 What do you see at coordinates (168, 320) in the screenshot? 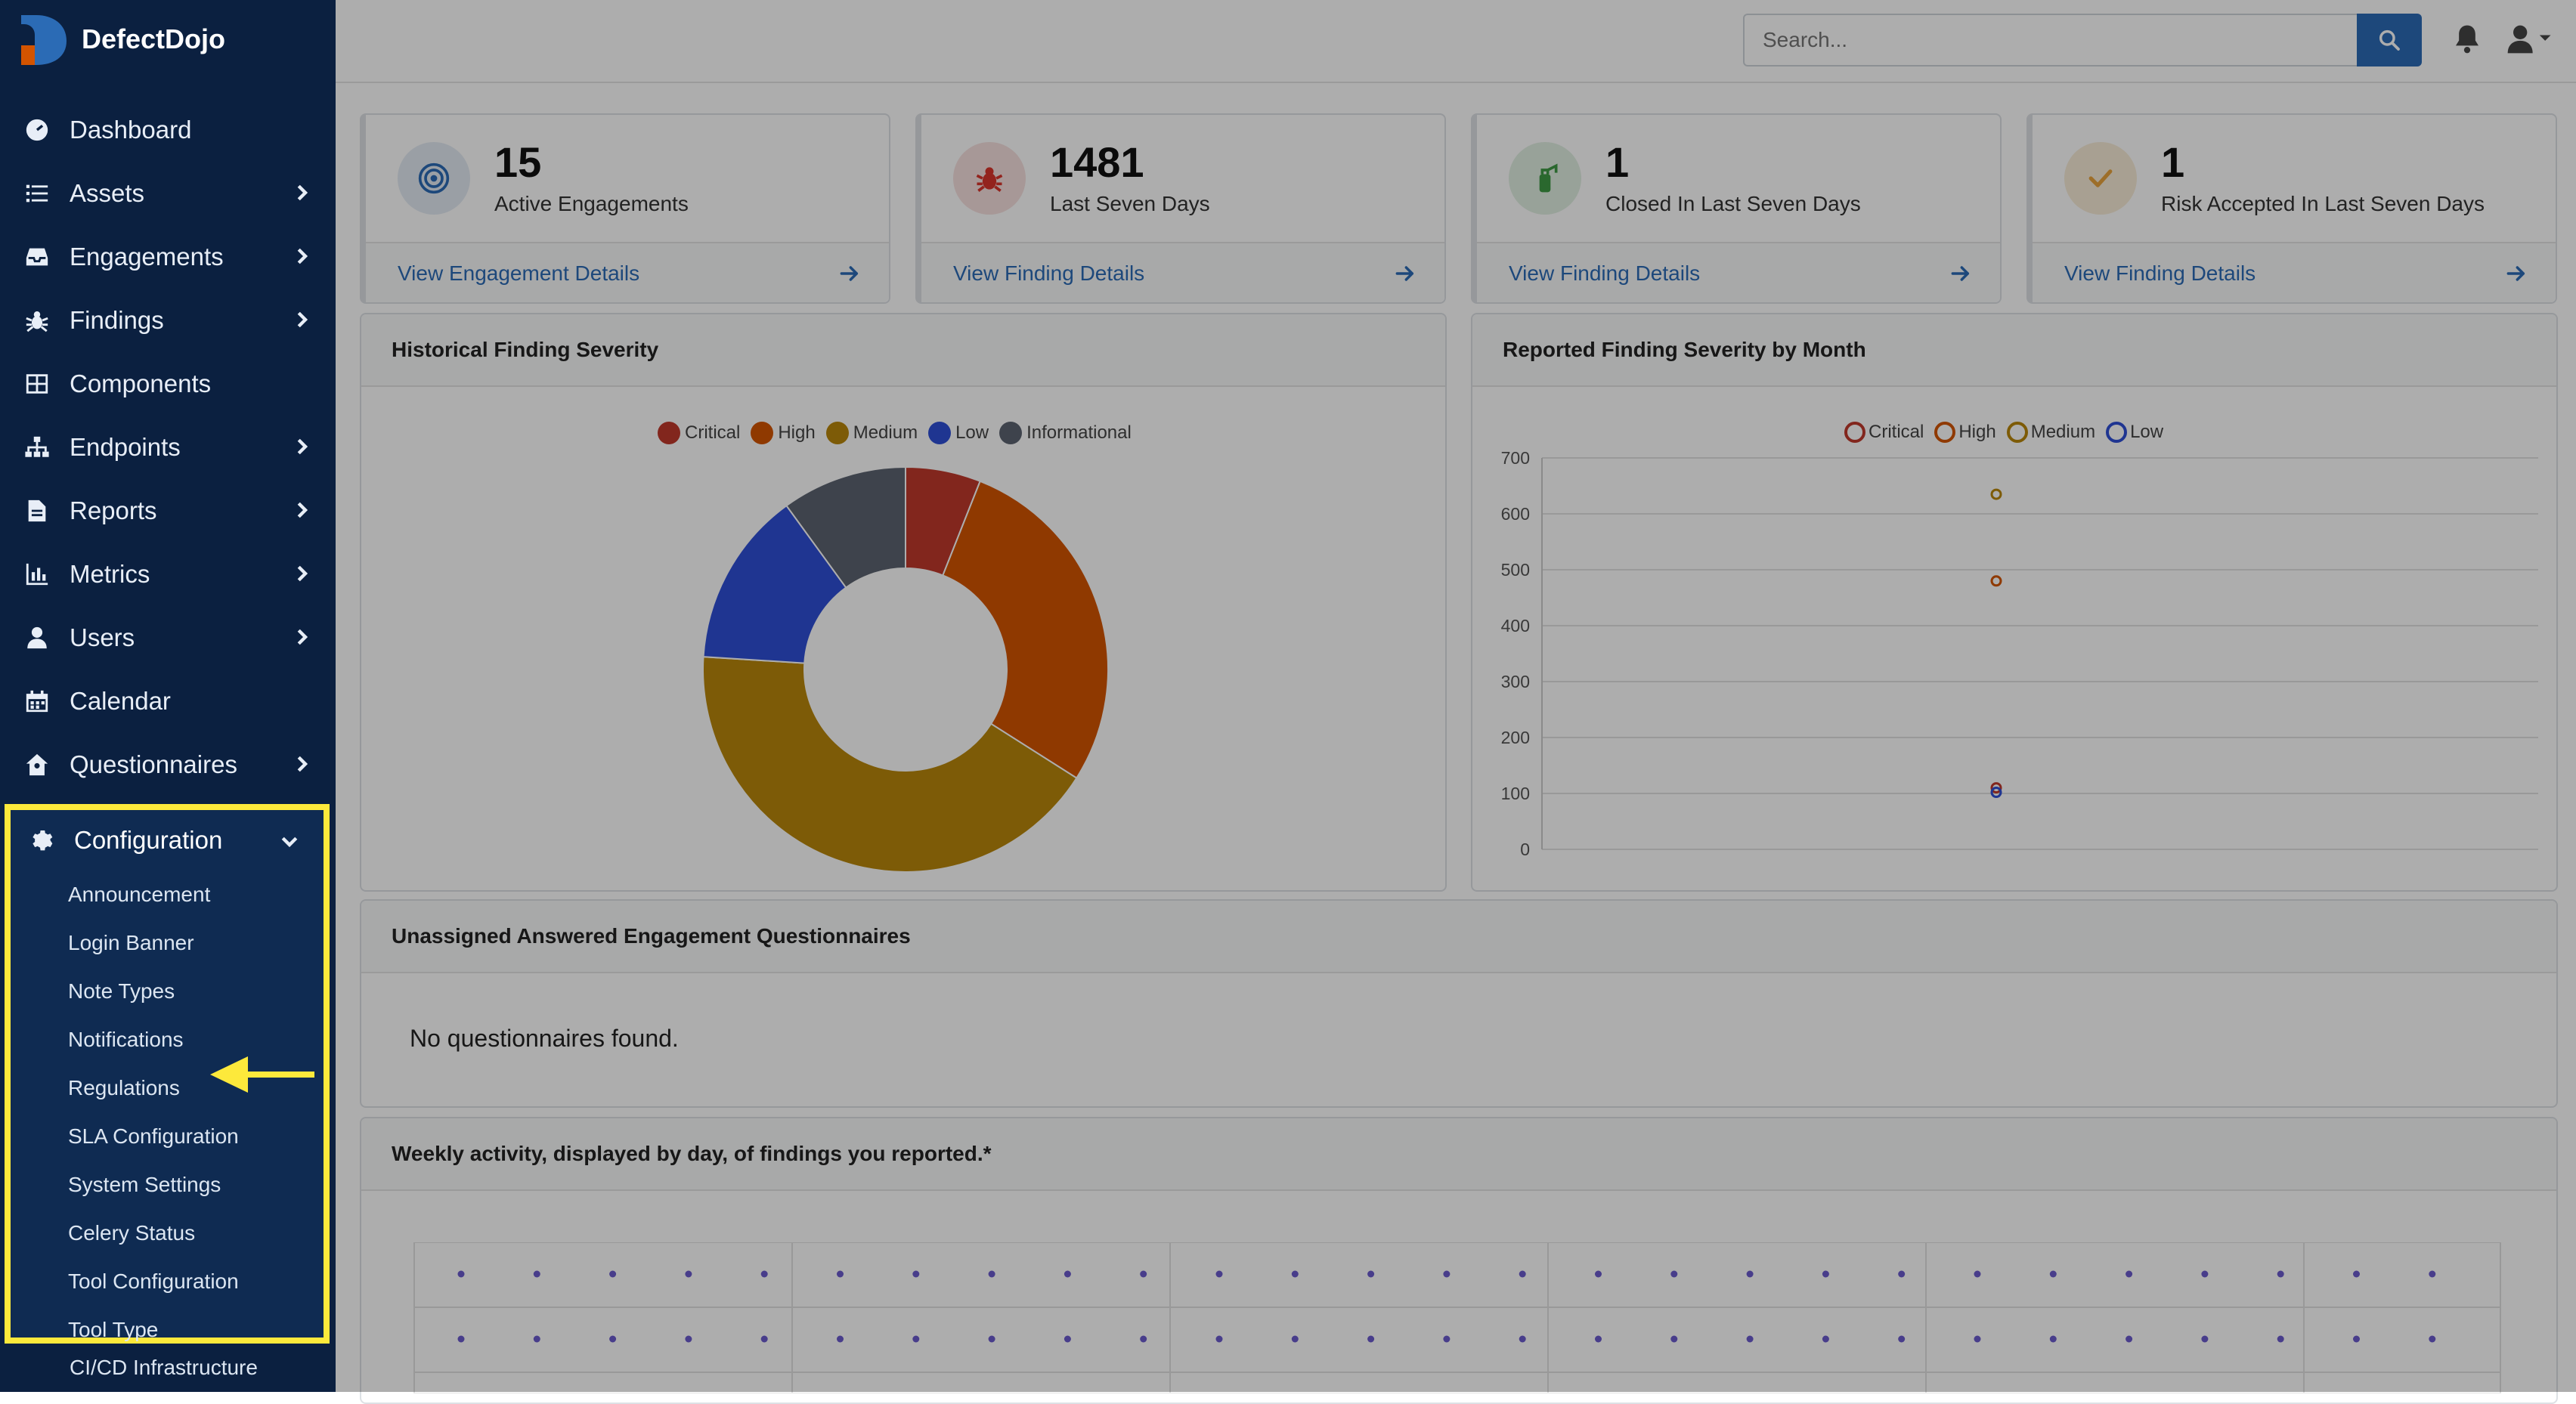
I see `sidebar-item-findings: Findings` at bounding box center [168, 320].